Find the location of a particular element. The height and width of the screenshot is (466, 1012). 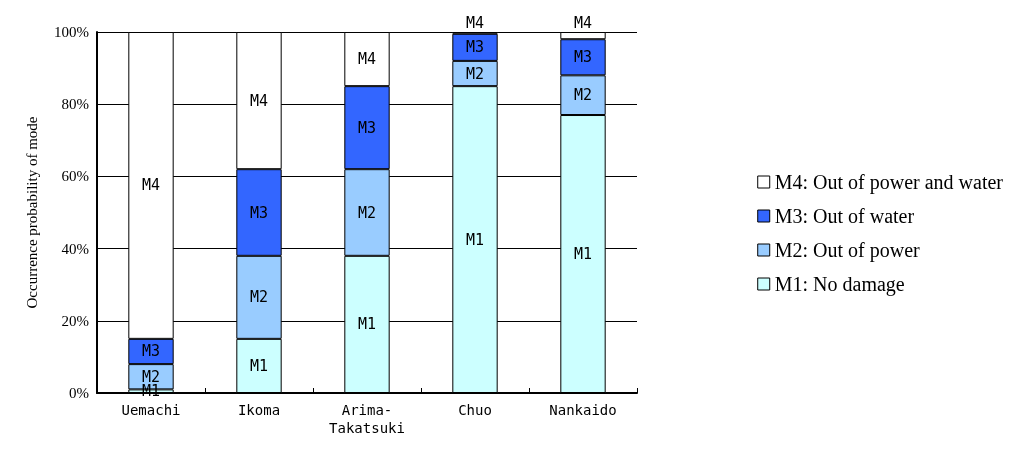

x-tick-label: Nankaido is located at coordinates (583, 410).